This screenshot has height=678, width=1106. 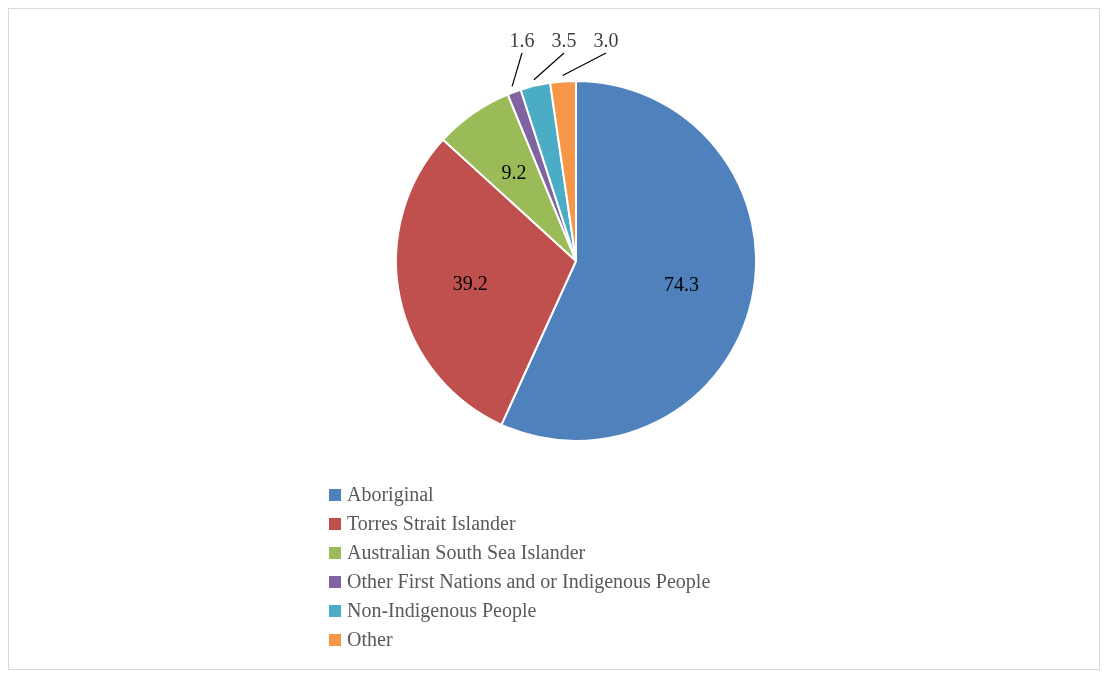 I want to click on legend-label: Other, so click(x=370, y=639).